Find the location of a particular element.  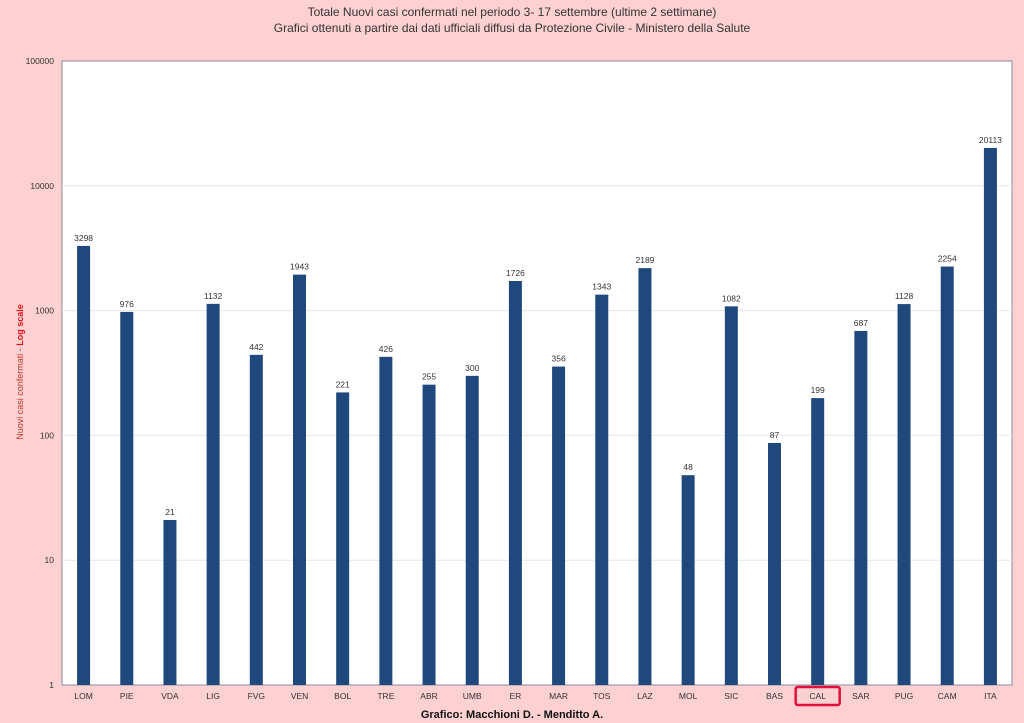

x-tick-label-laz: LAZ is located at coordinates (645, 696).